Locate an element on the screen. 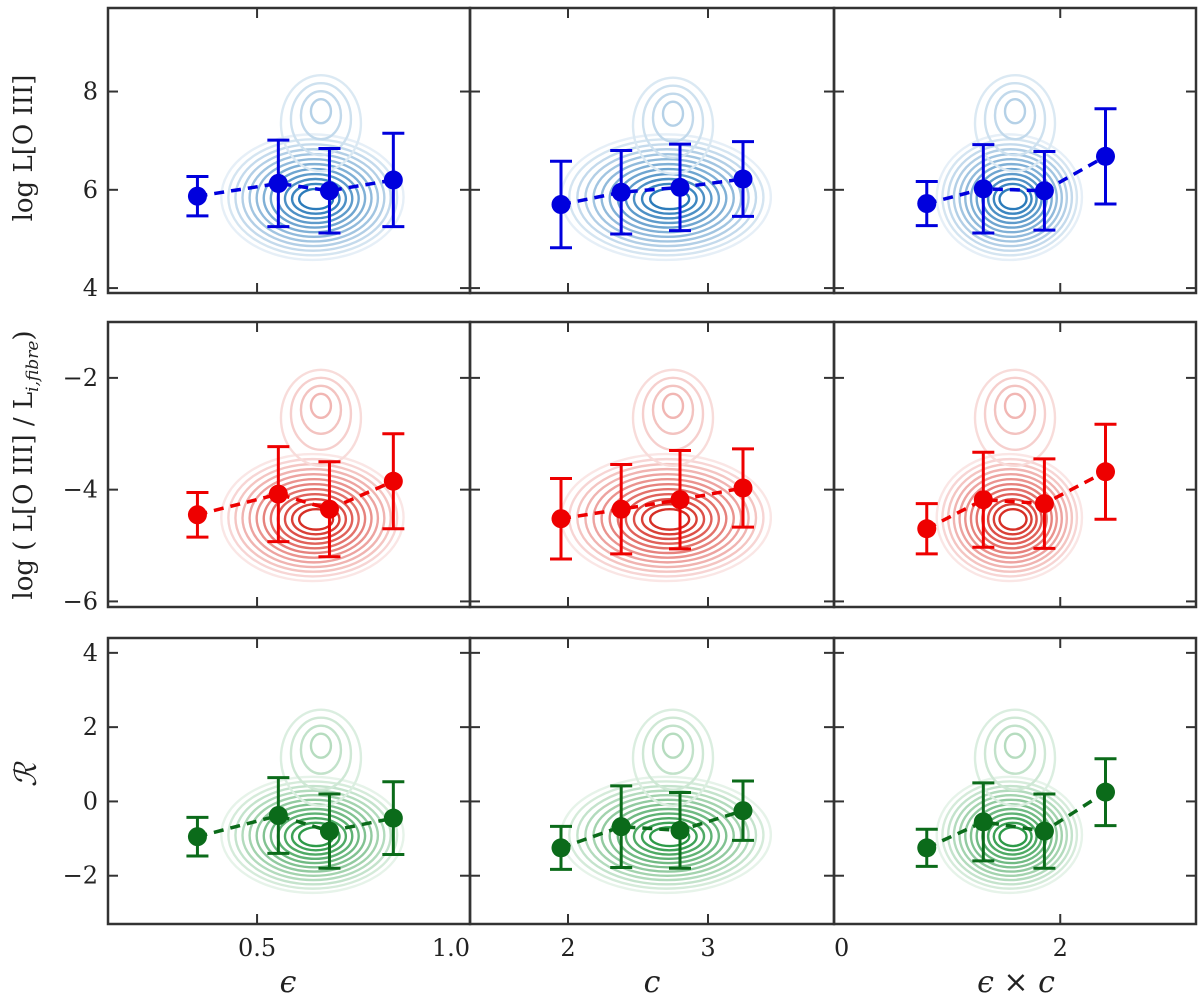 This screenshot has width=1200, height=1000. y-tick-label: −2 is located at coordinates (80, 876).